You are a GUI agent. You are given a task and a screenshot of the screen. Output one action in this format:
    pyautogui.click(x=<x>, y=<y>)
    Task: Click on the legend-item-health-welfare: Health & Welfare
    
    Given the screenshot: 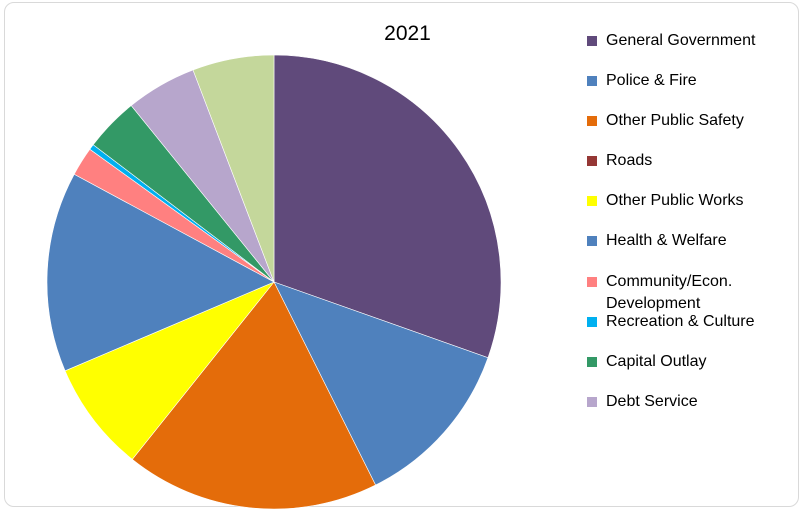 What is the action you would take?
    pyautogui.click(x=689, y=250)
    